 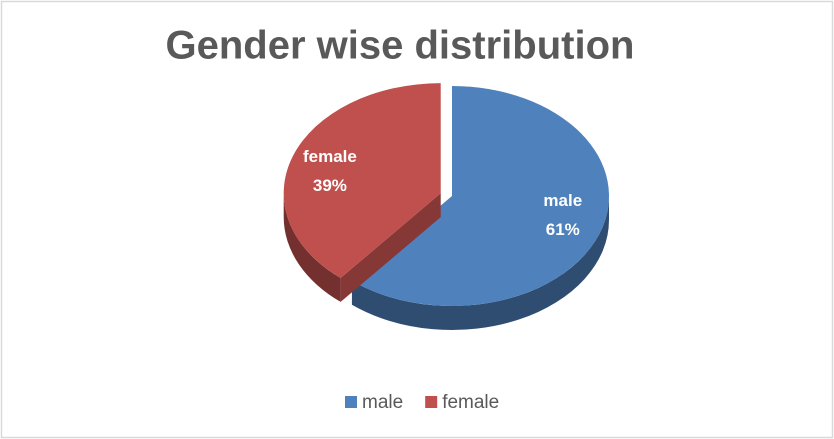 What do you see at coordinates (330, 185) in the screenshot?
I see `data-label-value: 39%` at bounding box center [330, 185].